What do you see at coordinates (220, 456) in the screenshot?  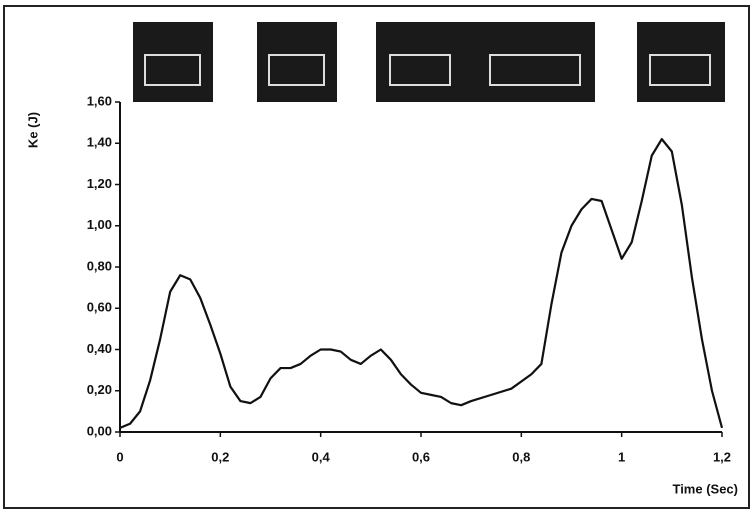 I see `x-tick-label: 0,2` at bounding box center [220, 456].